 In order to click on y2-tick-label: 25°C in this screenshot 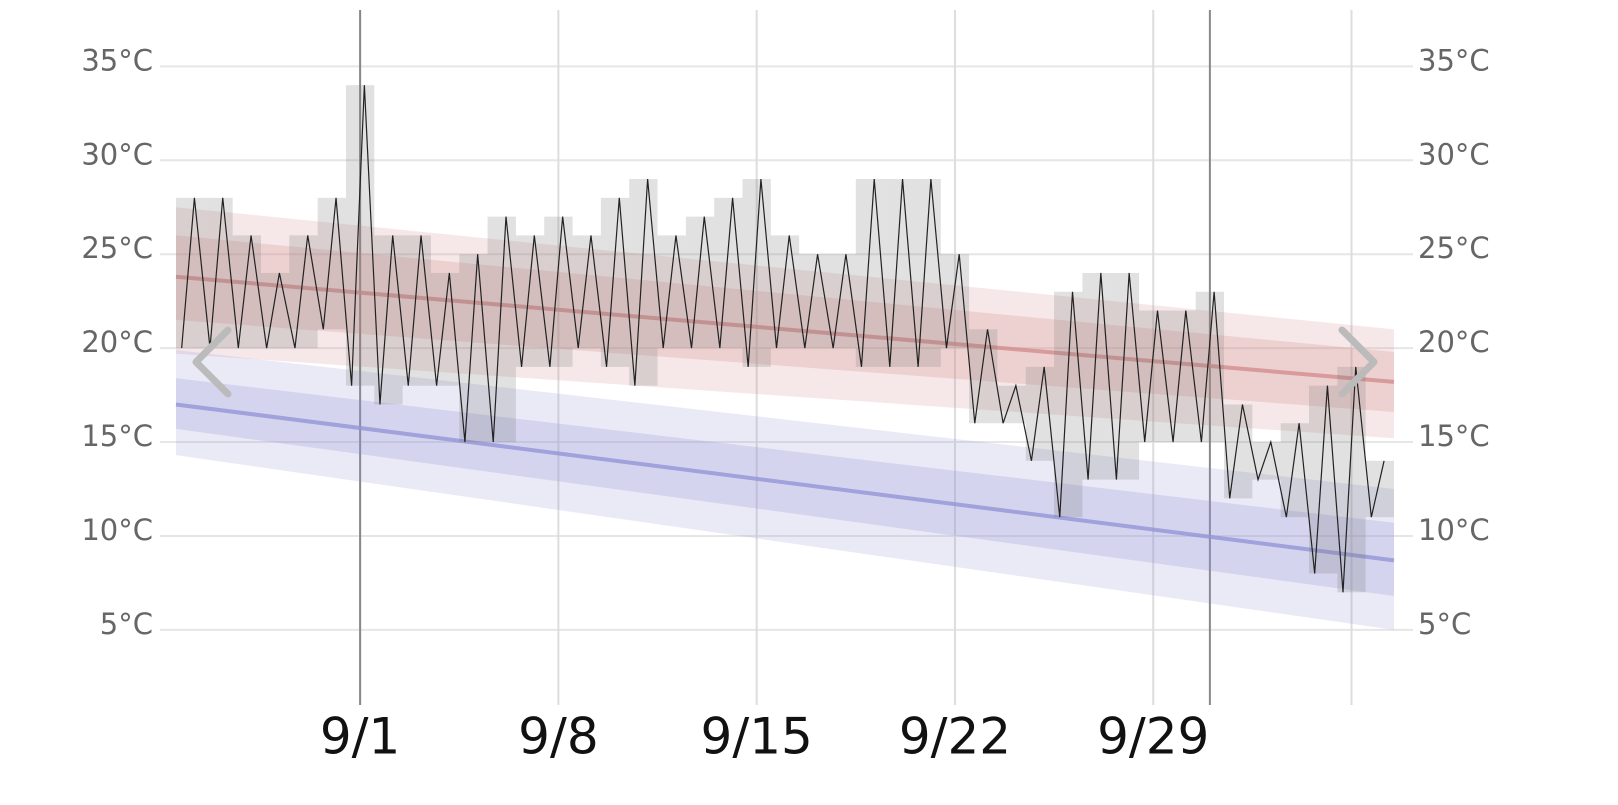, I will do `click(1454, 248)`.